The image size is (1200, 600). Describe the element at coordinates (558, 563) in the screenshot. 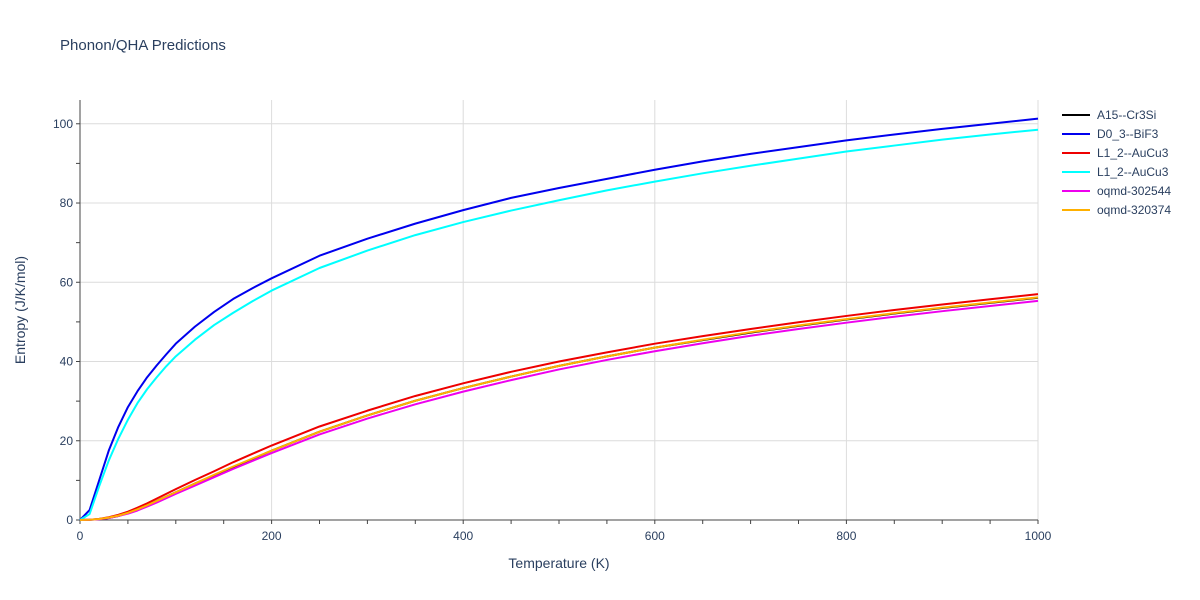

I see `x-axis-title: Temperature (K)` at that location.